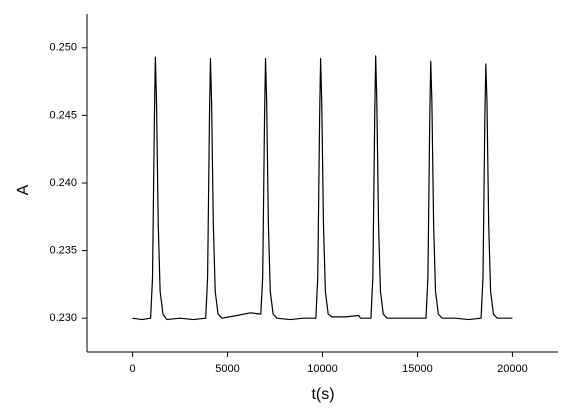  Describe the element at coordinates (322, 394) in the screenshot. I see `x-axis-title: t(s)` at that location.